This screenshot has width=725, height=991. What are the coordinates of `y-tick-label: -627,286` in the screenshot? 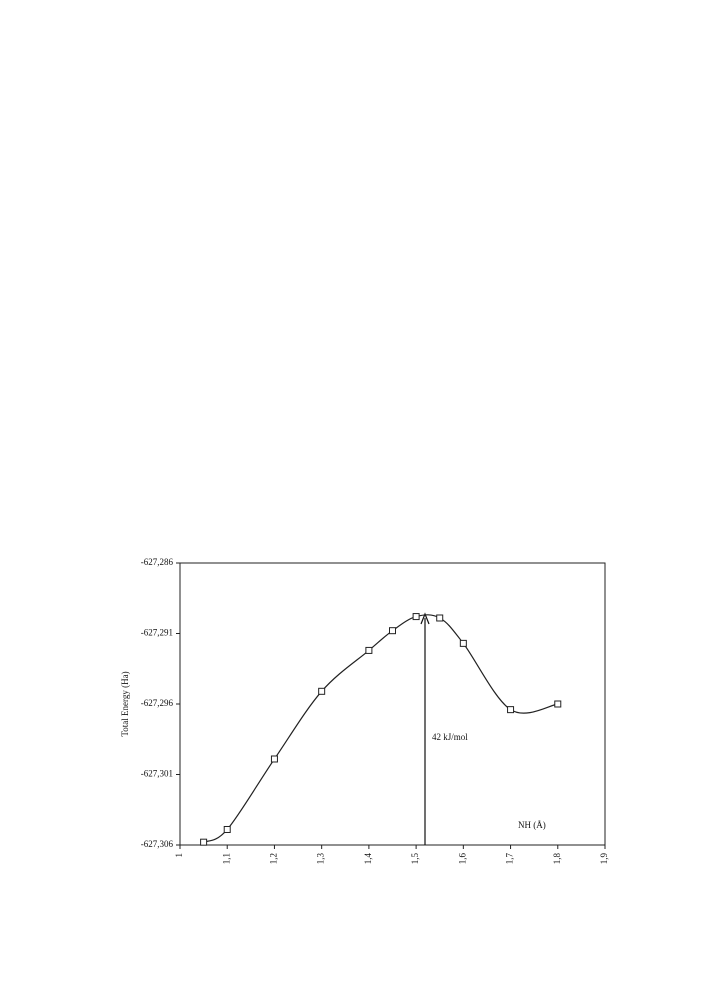 It's located at (157, 562).